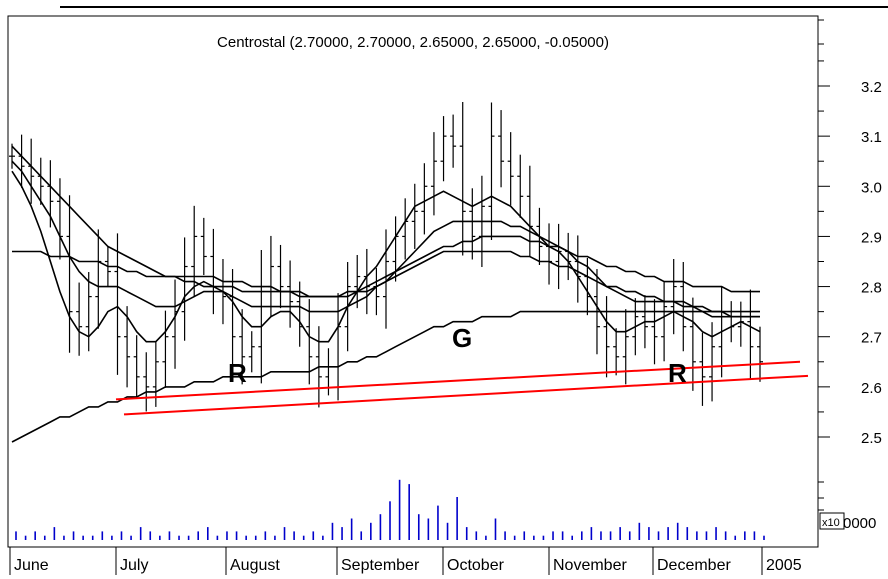  I want to click on y-tick-label: 2.9, so click(871, 237).